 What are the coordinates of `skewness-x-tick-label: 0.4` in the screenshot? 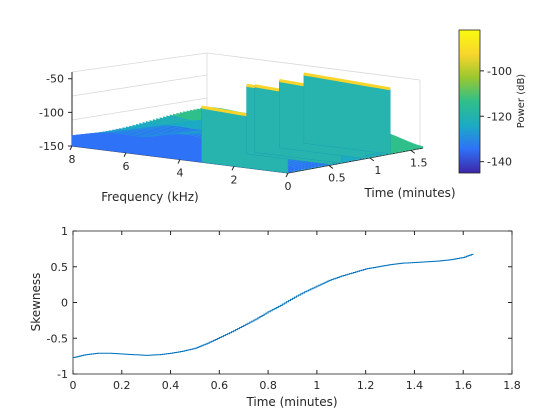 It's located at (171, 385).